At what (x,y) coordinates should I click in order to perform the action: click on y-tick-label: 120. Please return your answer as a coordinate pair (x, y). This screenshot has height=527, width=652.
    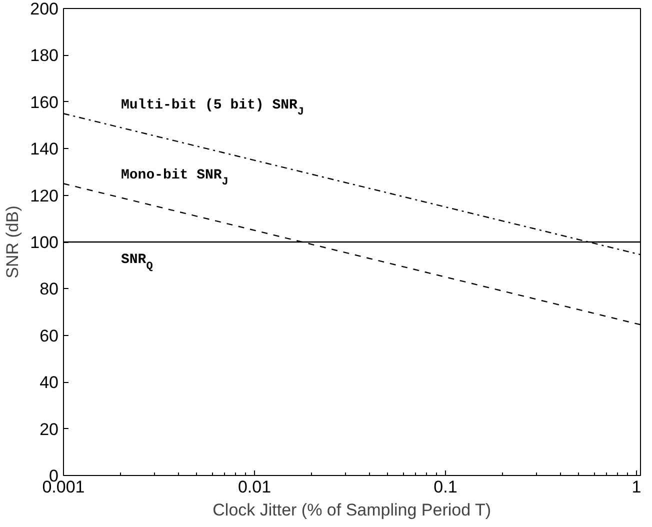
    Looking at the image, I should click on (44, 196).